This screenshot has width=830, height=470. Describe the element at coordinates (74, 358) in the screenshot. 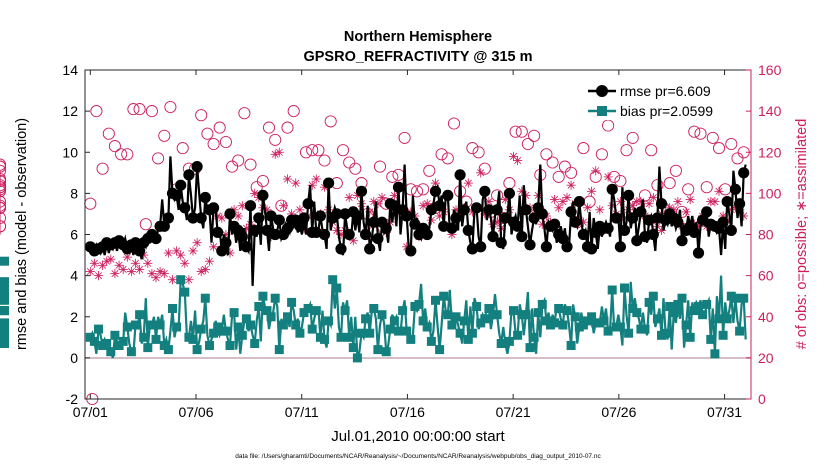

I see `y-left-tick-label: 0` at that location.